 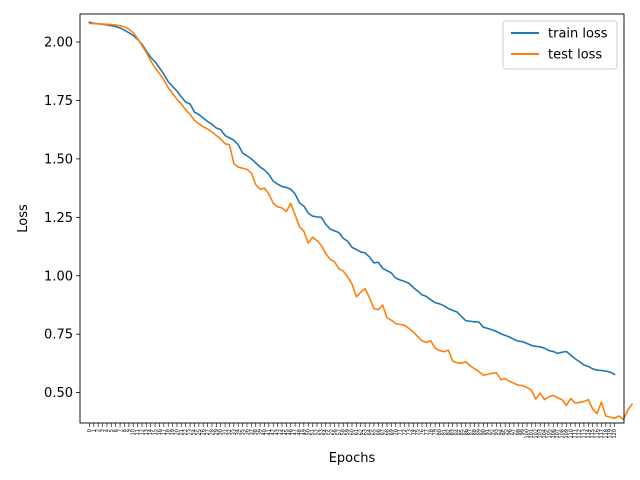 I want to click on x-tick-label: 116, so click(x=598, y=434).